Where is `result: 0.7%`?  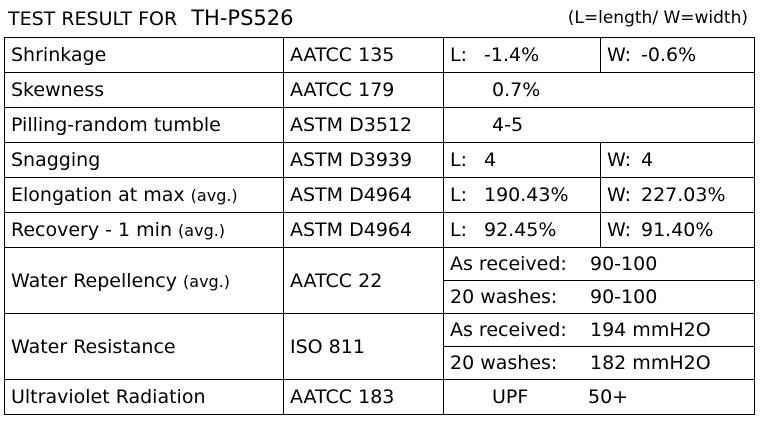
result: 0.7% is located at coordinates (599, 90).